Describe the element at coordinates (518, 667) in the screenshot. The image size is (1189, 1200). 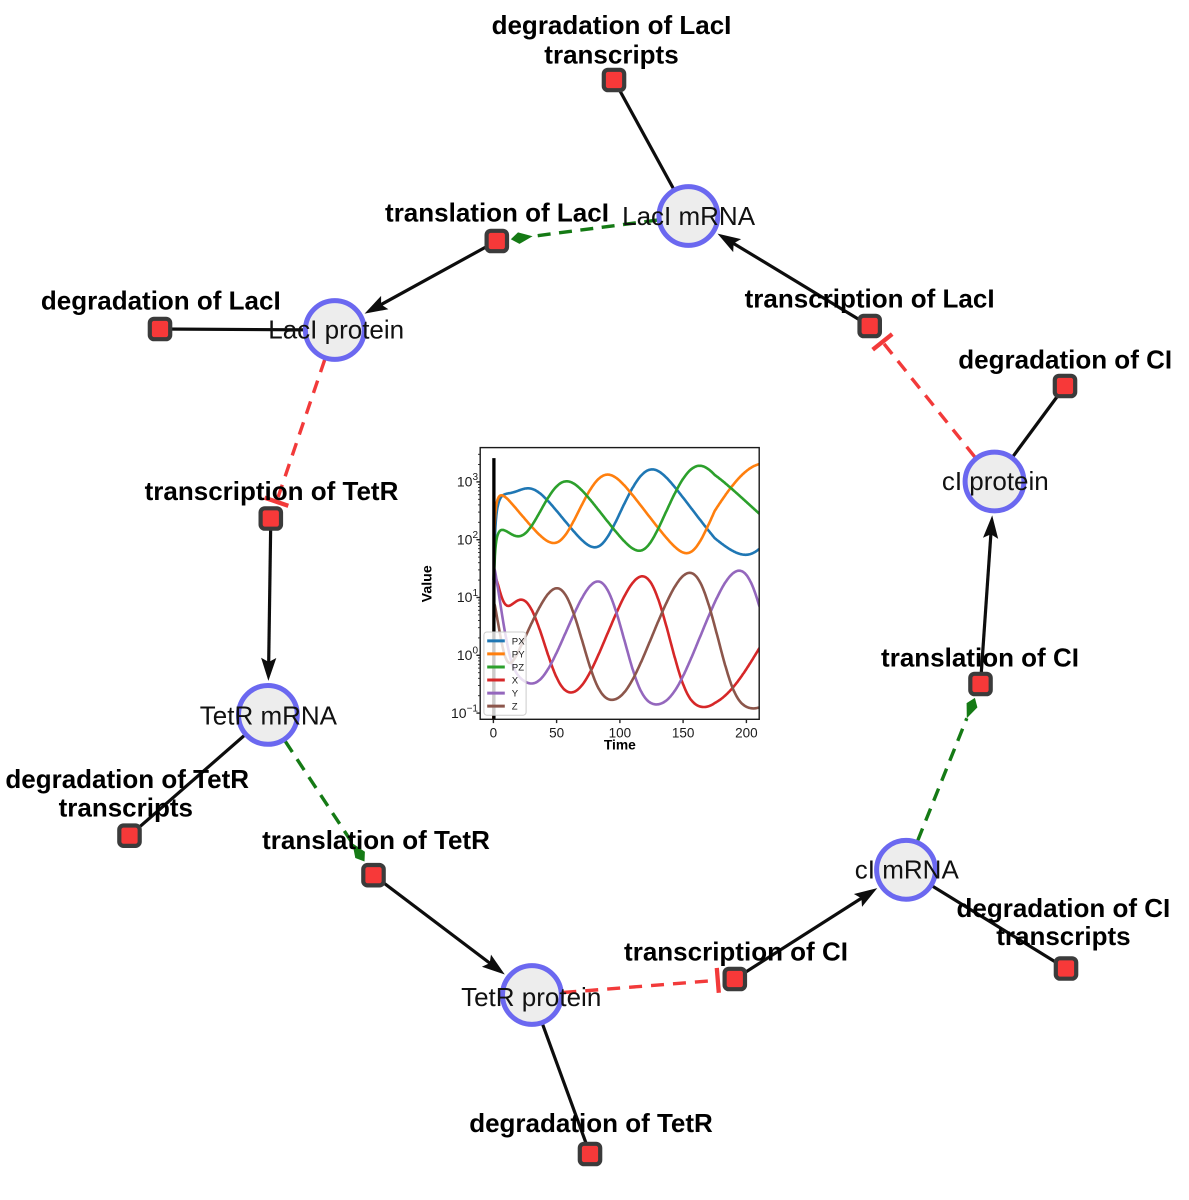
I see `svg-text: PZ` at that location.